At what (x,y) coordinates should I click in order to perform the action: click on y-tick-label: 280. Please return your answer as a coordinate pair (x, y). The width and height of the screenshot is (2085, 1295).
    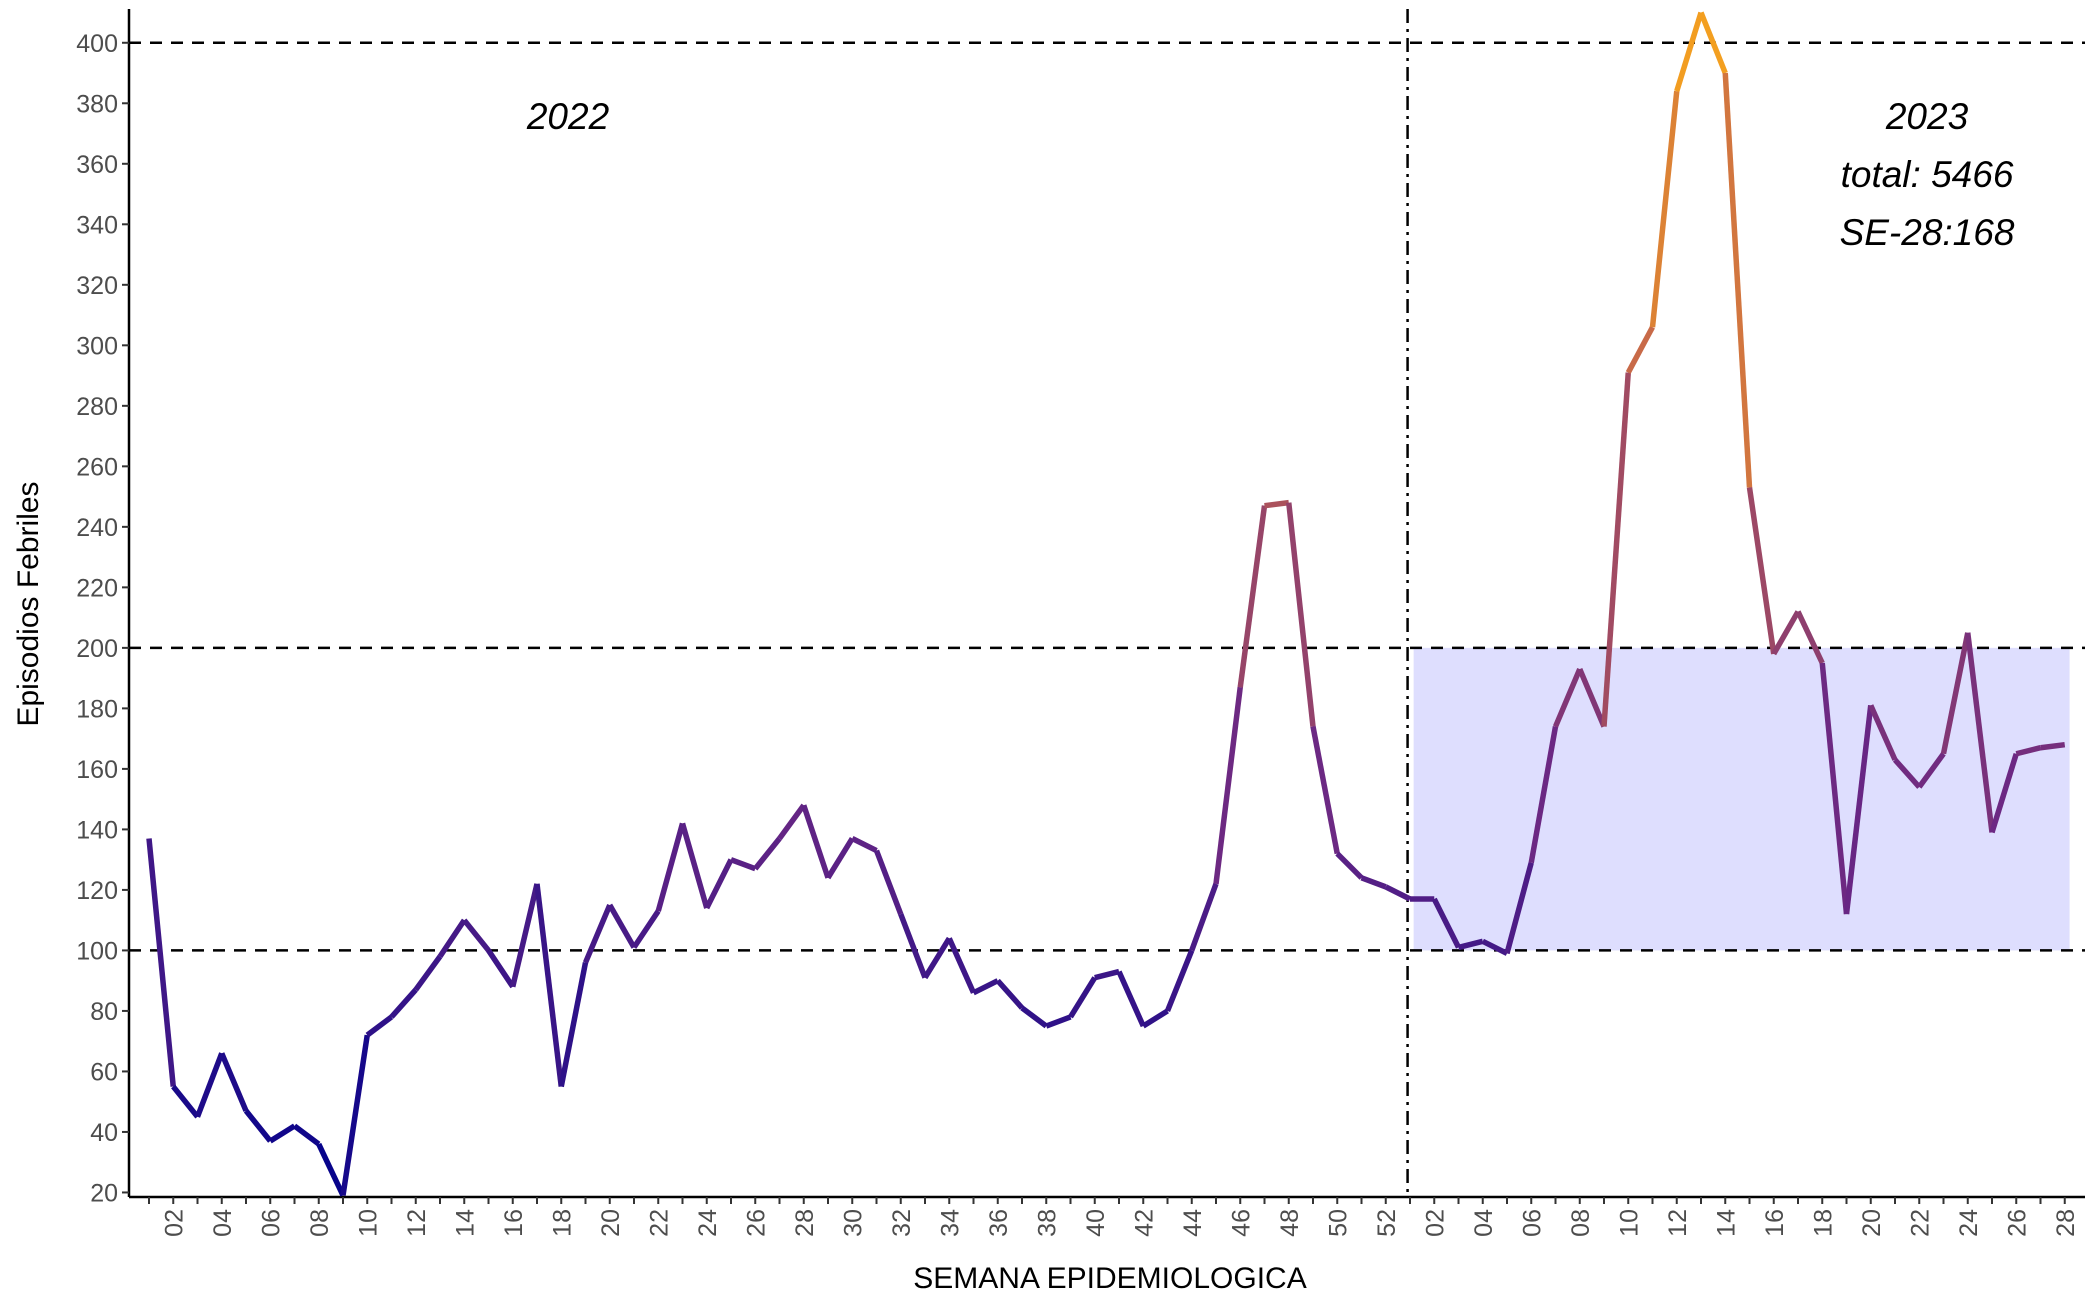
    Looking at the image, I should click on (97, 407).